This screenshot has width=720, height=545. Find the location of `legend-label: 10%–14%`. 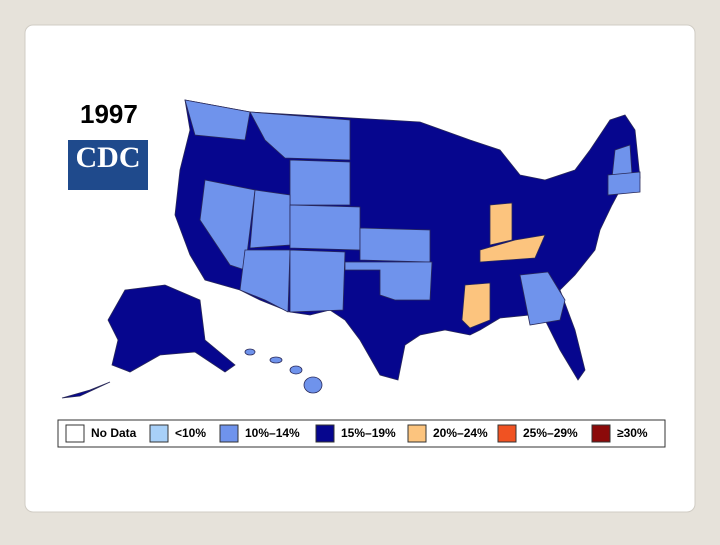

legend-label: 10%–14% is located at coordinates (272, 433).